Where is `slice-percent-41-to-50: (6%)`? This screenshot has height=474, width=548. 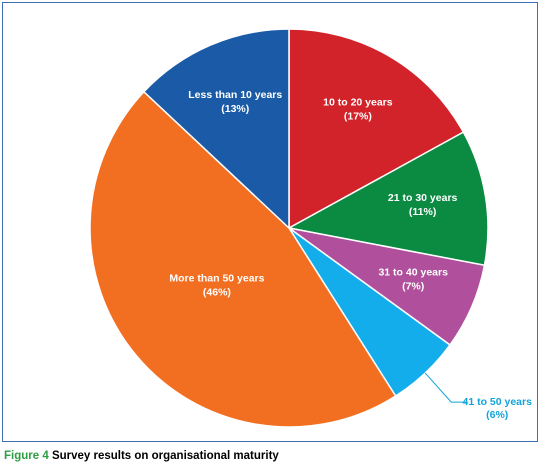
slice-percent-41-to-50: (6%) is located at coordinates (497, 415).